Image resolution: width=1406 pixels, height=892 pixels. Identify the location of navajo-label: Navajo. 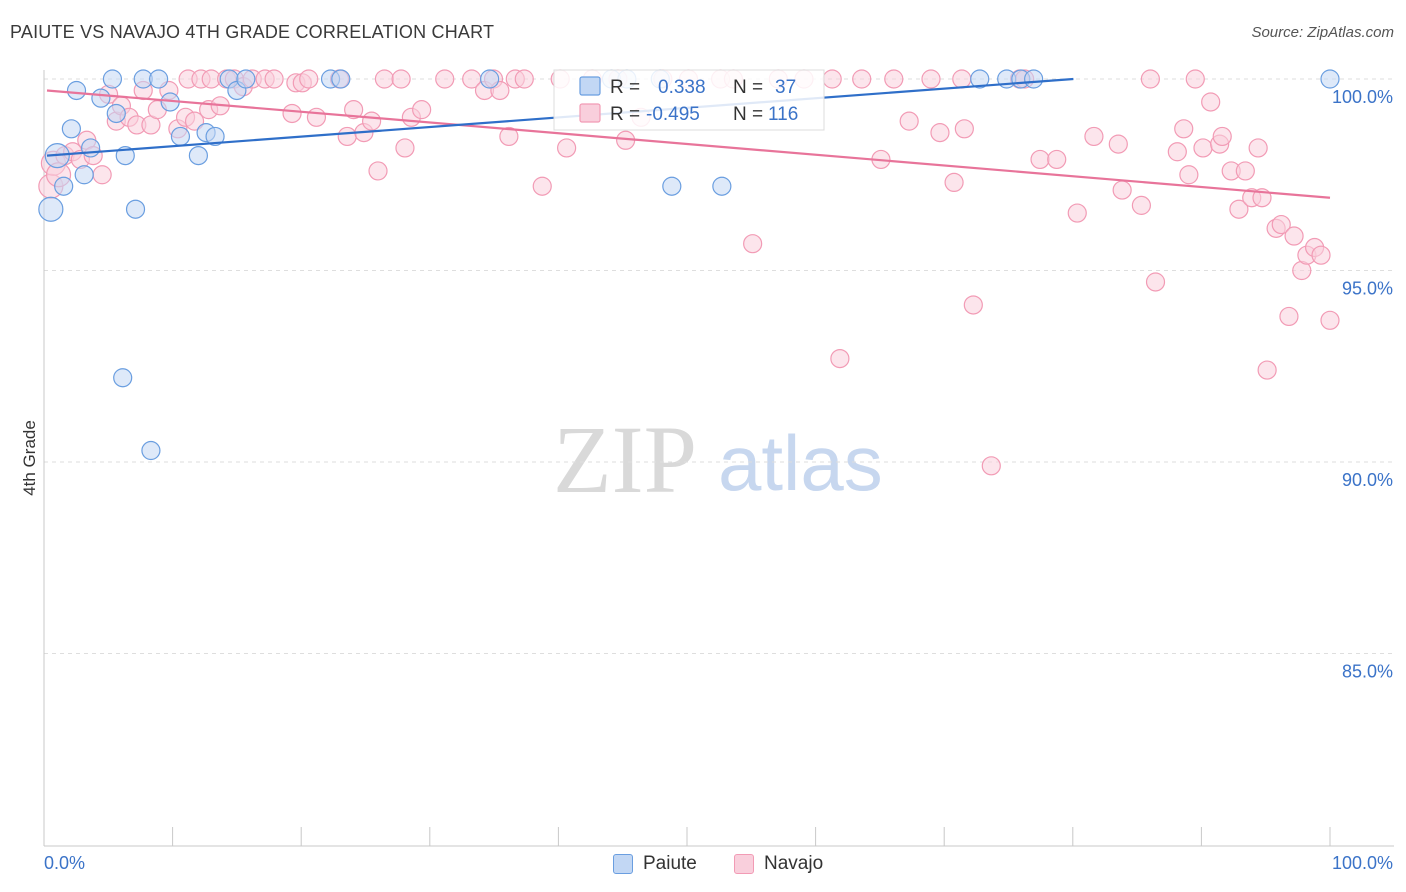
(794, 863).